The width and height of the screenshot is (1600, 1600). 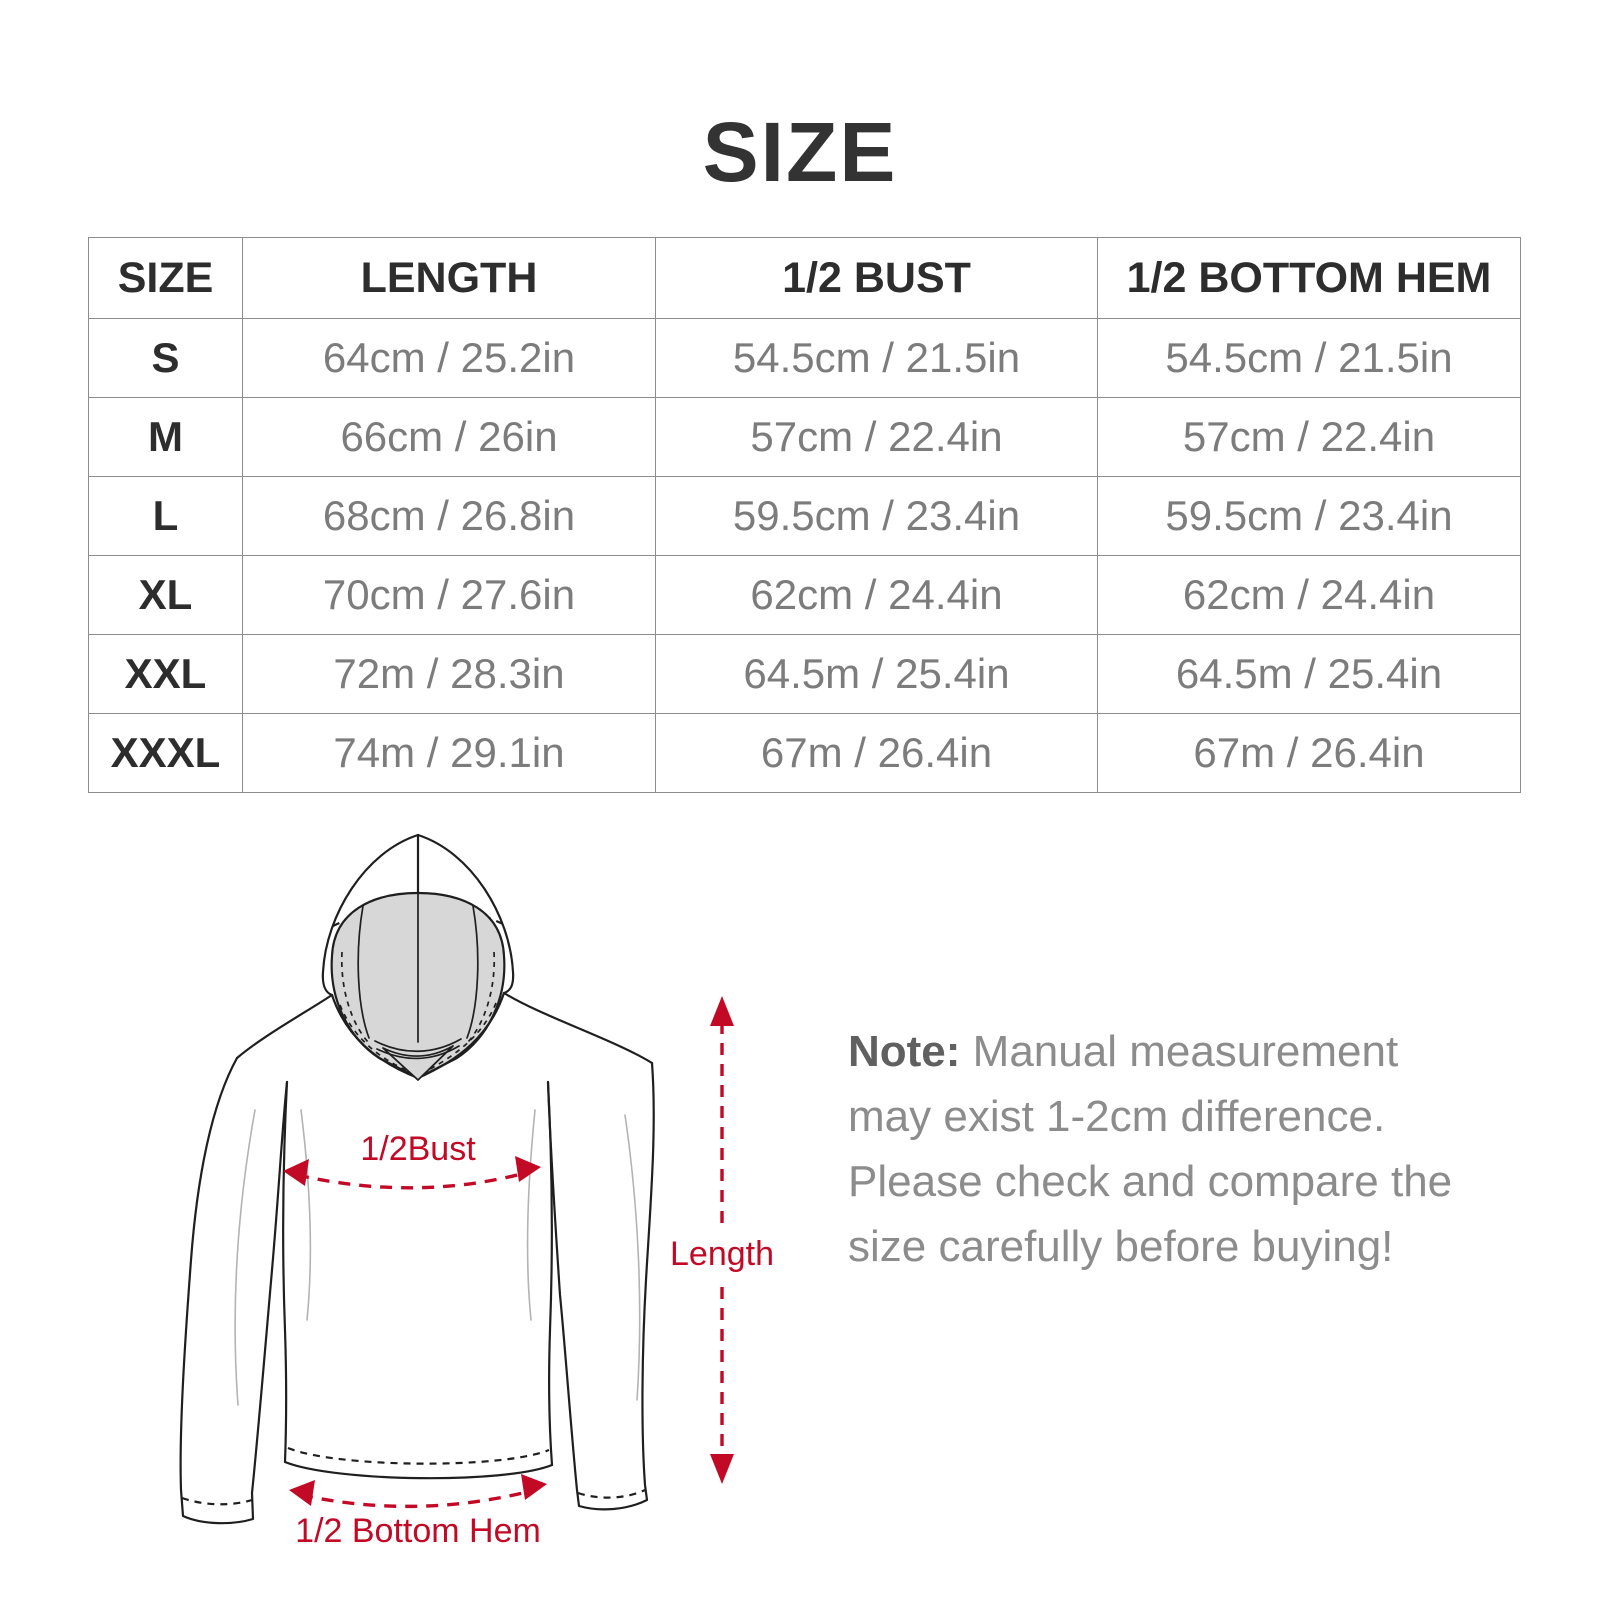 I want to click on half-bust-value: 57cm / 22.4in, so click(x=876, y=437).